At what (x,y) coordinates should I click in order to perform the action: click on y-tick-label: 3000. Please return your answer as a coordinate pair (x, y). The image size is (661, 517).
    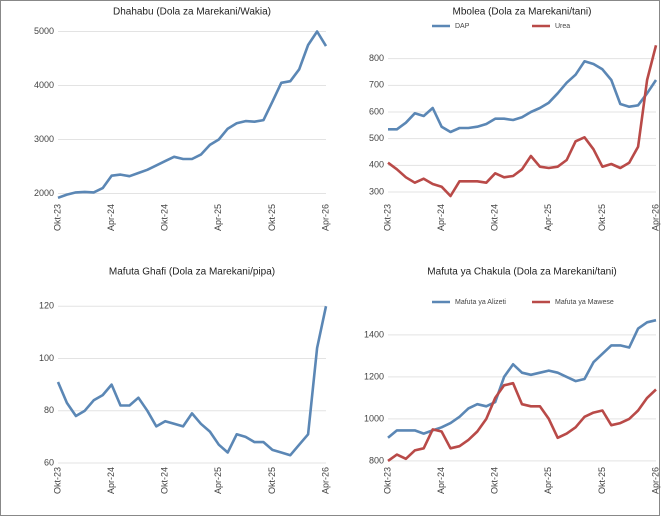
    Looking at the image, I should click on (44, 139).